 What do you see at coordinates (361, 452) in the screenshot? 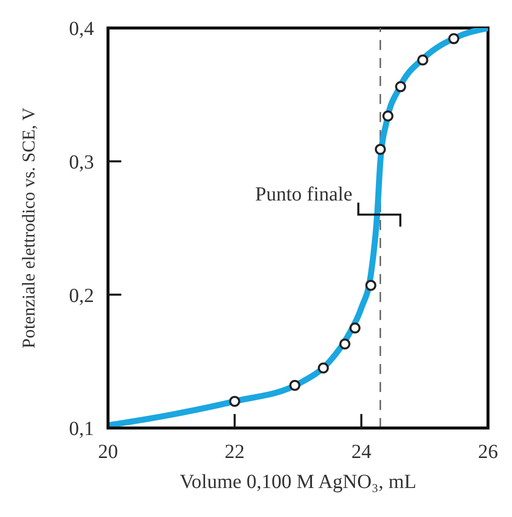
I see `x-tick-label: 24` at bounding box center [361, 452].